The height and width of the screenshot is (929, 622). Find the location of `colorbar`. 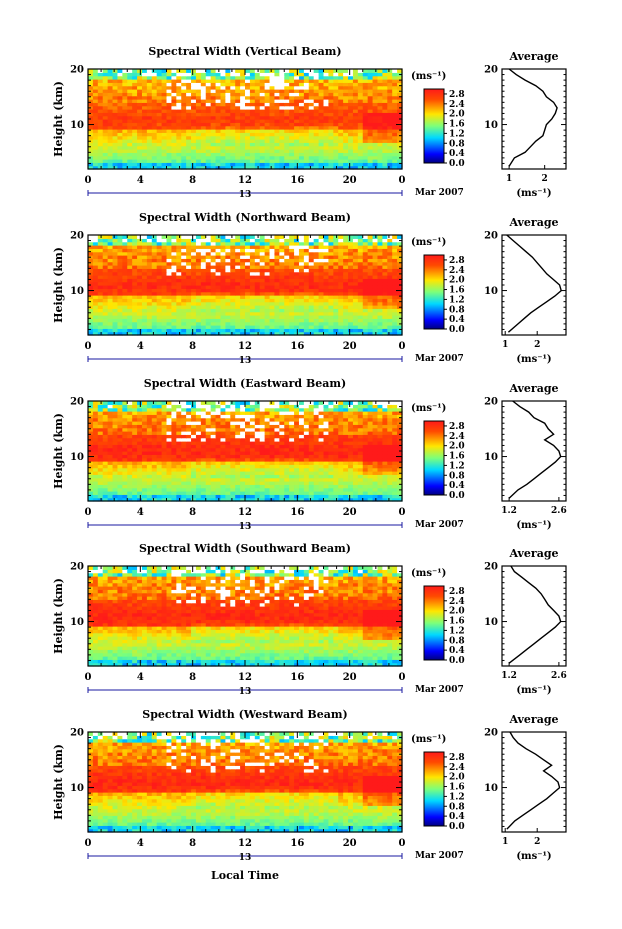

colorbar is located at coordinates (434, 292).